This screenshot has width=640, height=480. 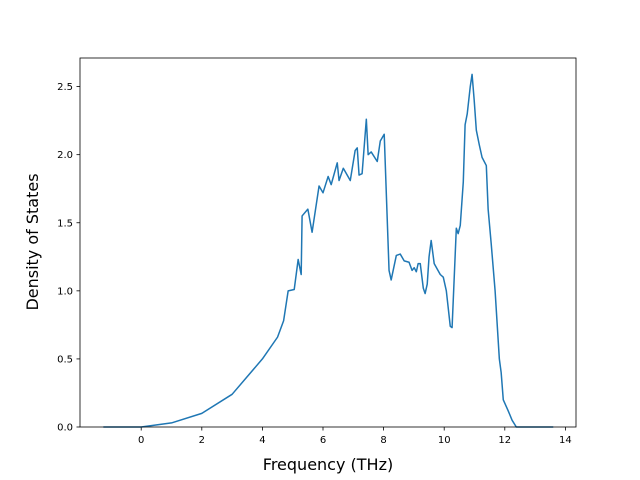 I want to click on x-tick-label: 8, so click(x=383, y=440).